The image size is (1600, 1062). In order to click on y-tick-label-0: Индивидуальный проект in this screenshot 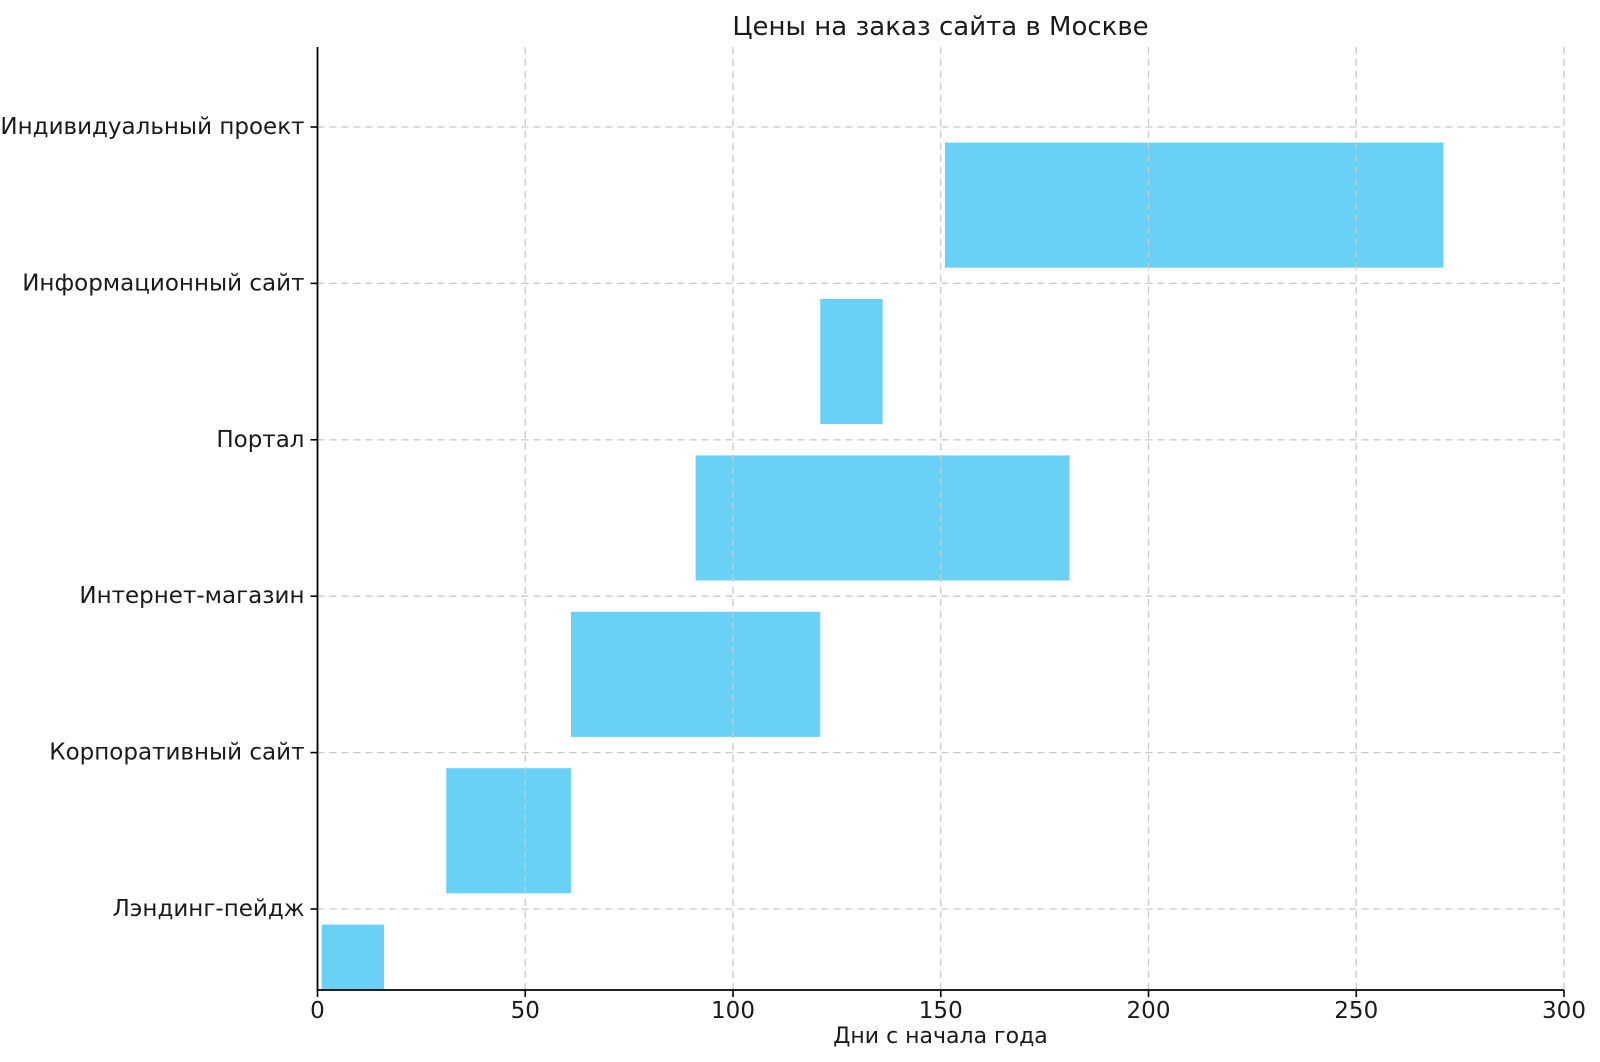, I will do `click(152, 127)`.